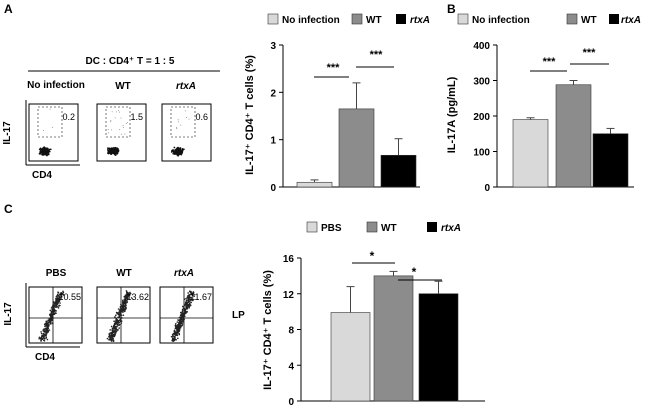 This screenshot has width=650, height=407. I want to click on chart-b-significance: *** ***, so click(569, 59).